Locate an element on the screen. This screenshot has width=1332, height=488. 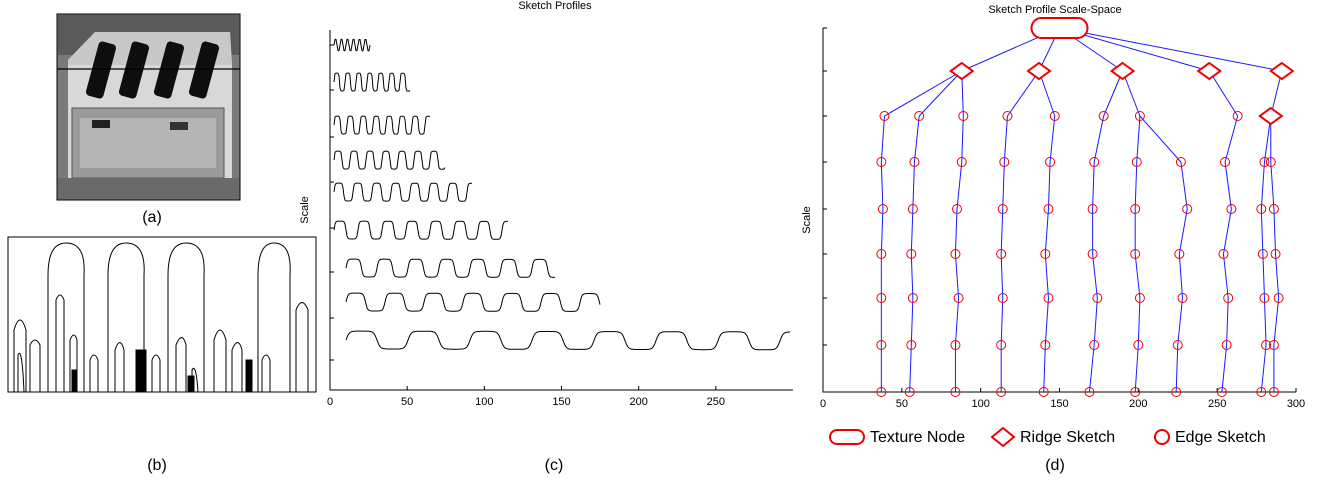
caption: (d) is located at coordinates (1055, 465).